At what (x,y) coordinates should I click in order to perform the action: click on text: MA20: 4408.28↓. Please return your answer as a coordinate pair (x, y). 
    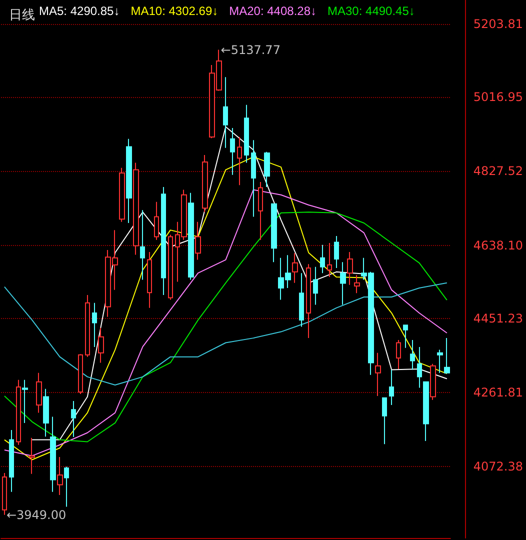
    Looking at the image, I should click on (273, 11).